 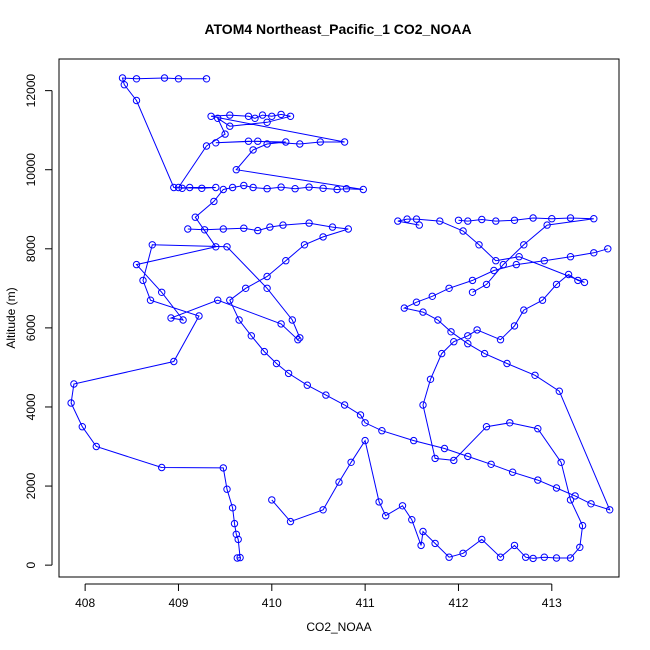 What do you see at coordinates (337, 29) in the screenshot?
I see `chart-title: ATOM4 Northeast_Pacific_1 CO2_NOAA` at bounding box center [337, 29].